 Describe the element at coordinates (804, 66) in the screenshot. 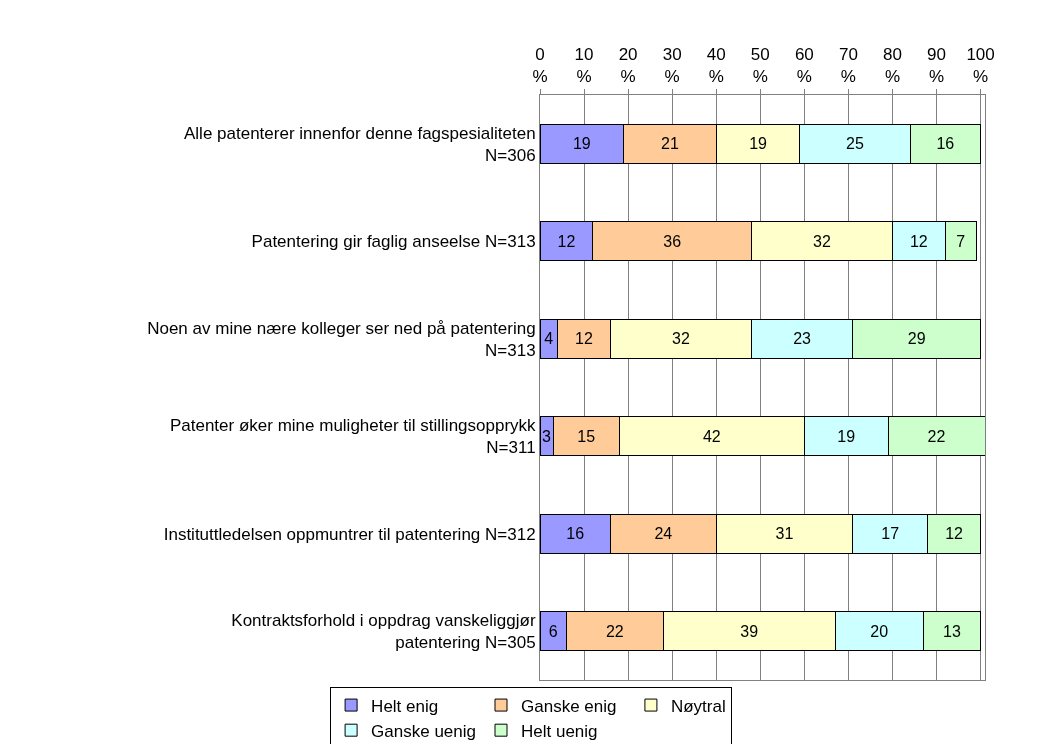

I see `x-tick-label: 60 %` at that location.